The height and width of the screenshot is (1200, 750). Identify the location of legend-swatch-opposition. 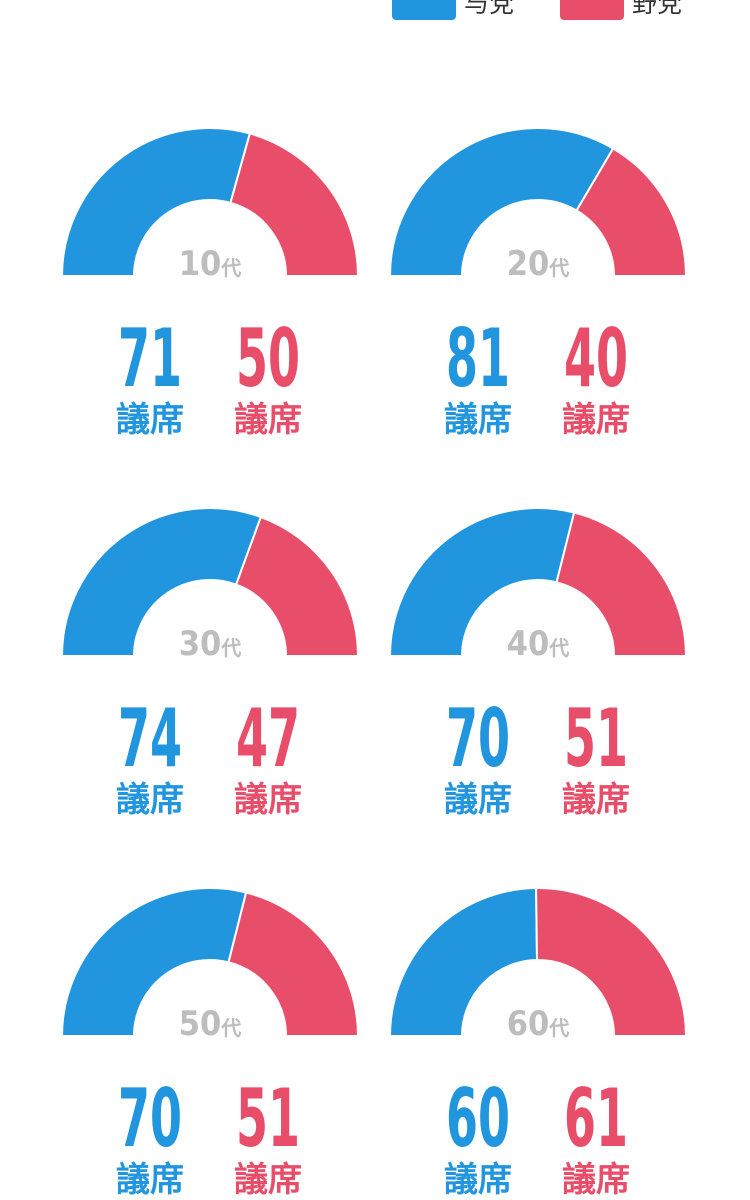
(592, 10).